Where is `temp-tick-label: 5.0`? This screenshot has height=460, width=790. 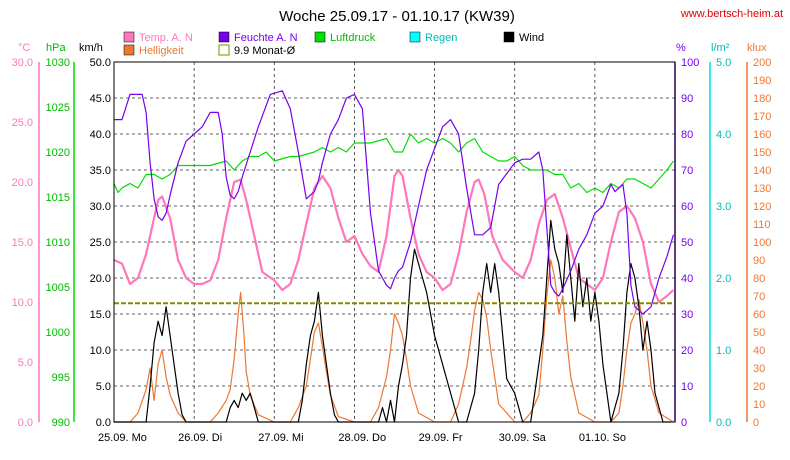
temp-tick-label: 5.0 is located at coordinates (25, 363).